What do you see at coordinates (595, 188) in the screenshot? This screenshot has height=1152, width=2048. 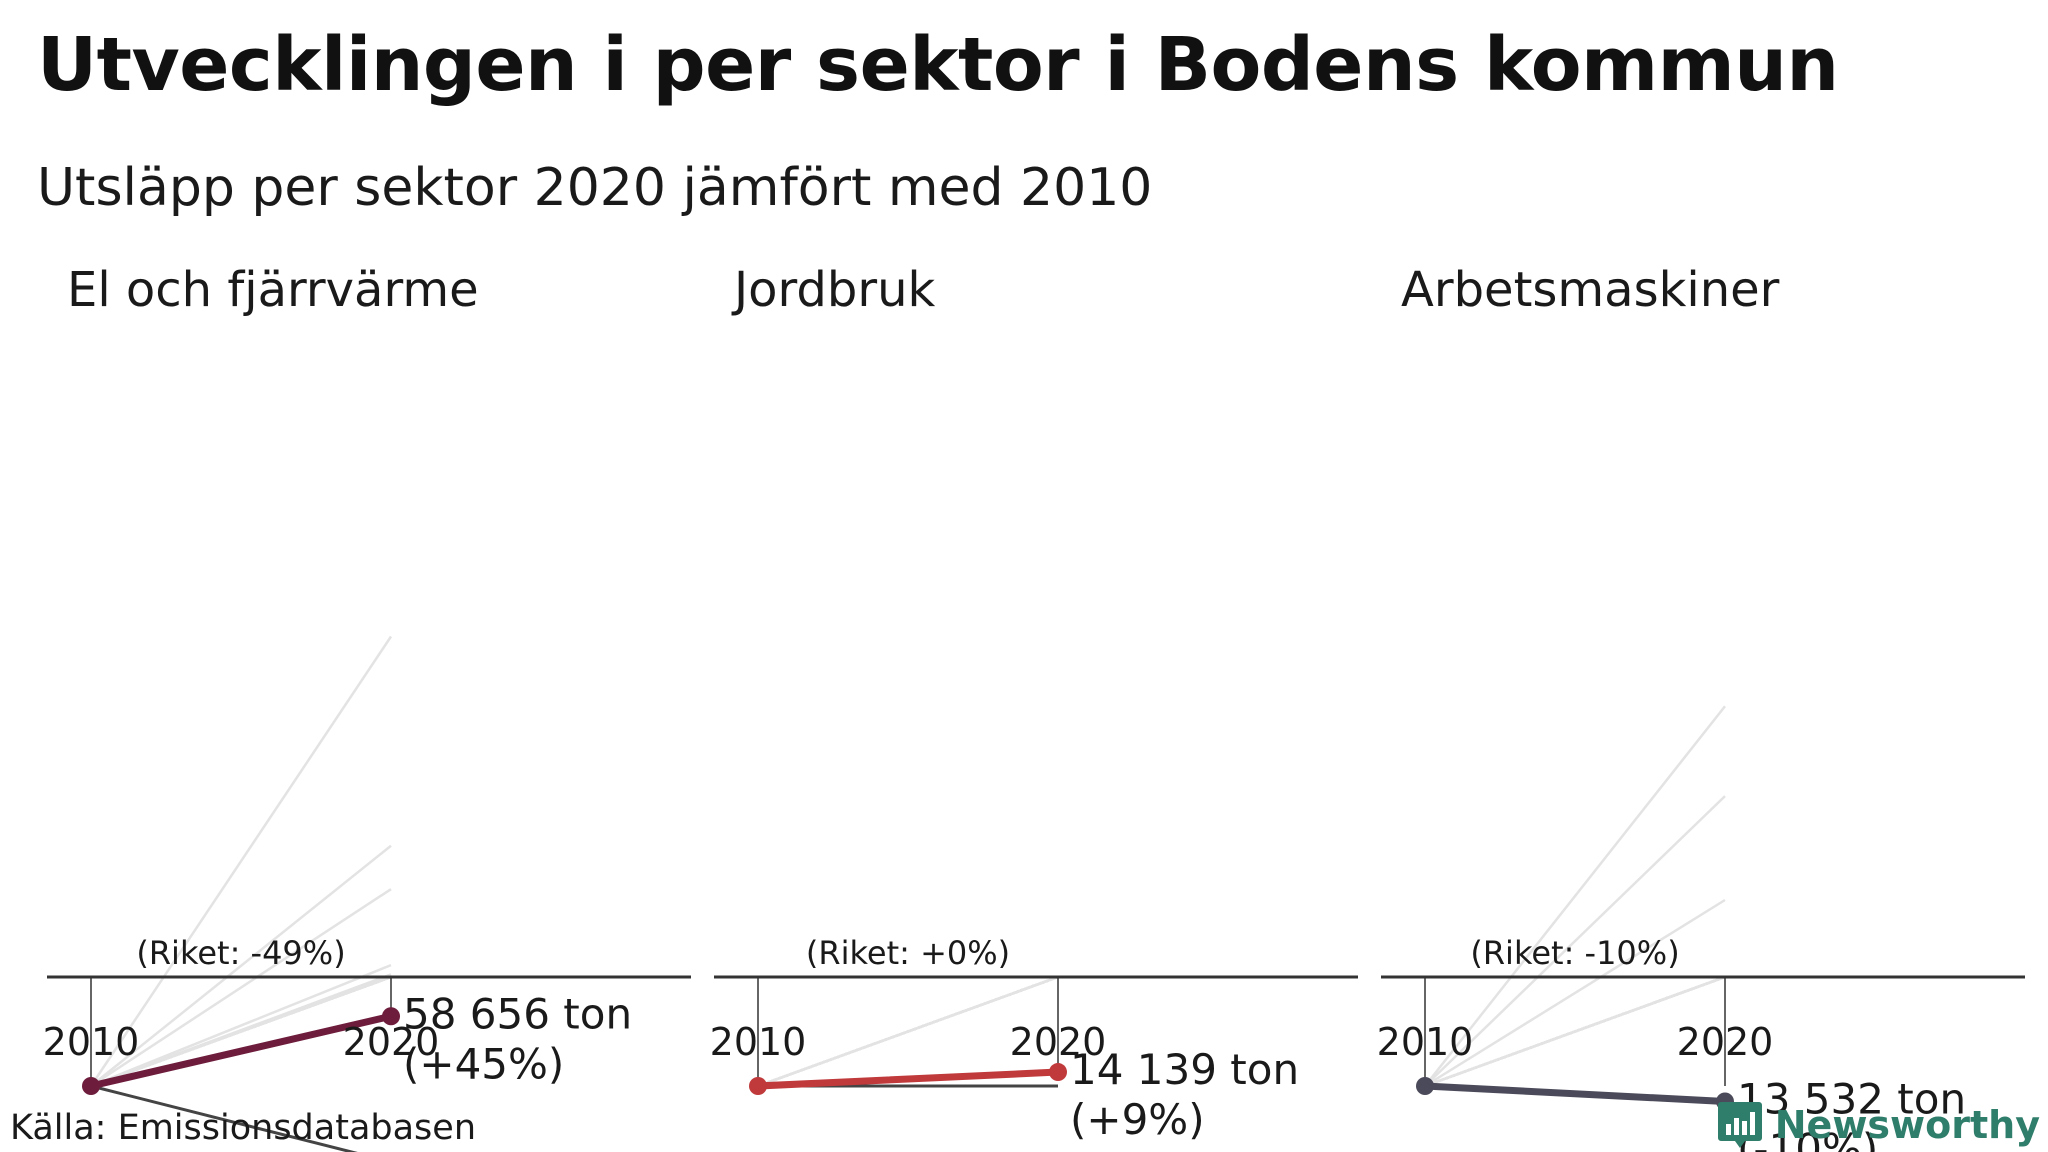 I see `chart-subtitle: Utsläpp per sektor 2020 jämfört med 2010` at bounding box center [595, 188].